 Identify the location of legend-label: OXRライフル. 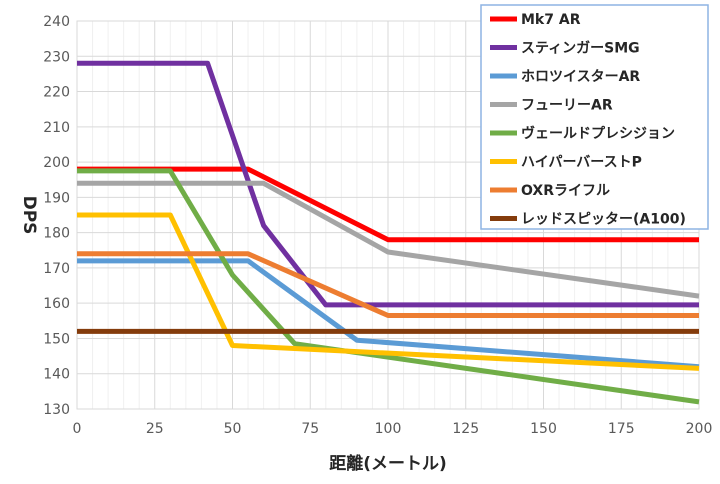
(565, 191).